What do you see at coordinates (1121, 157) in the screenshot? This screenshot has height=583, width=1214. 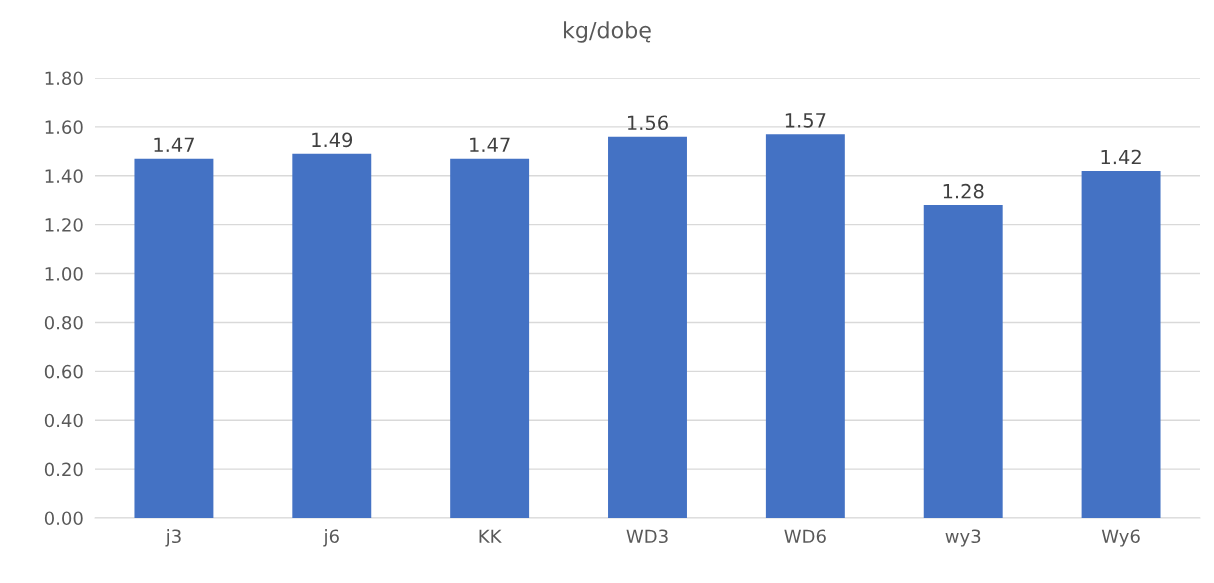 I see `data-label: 1.42` at bounding box center [1121, 157].